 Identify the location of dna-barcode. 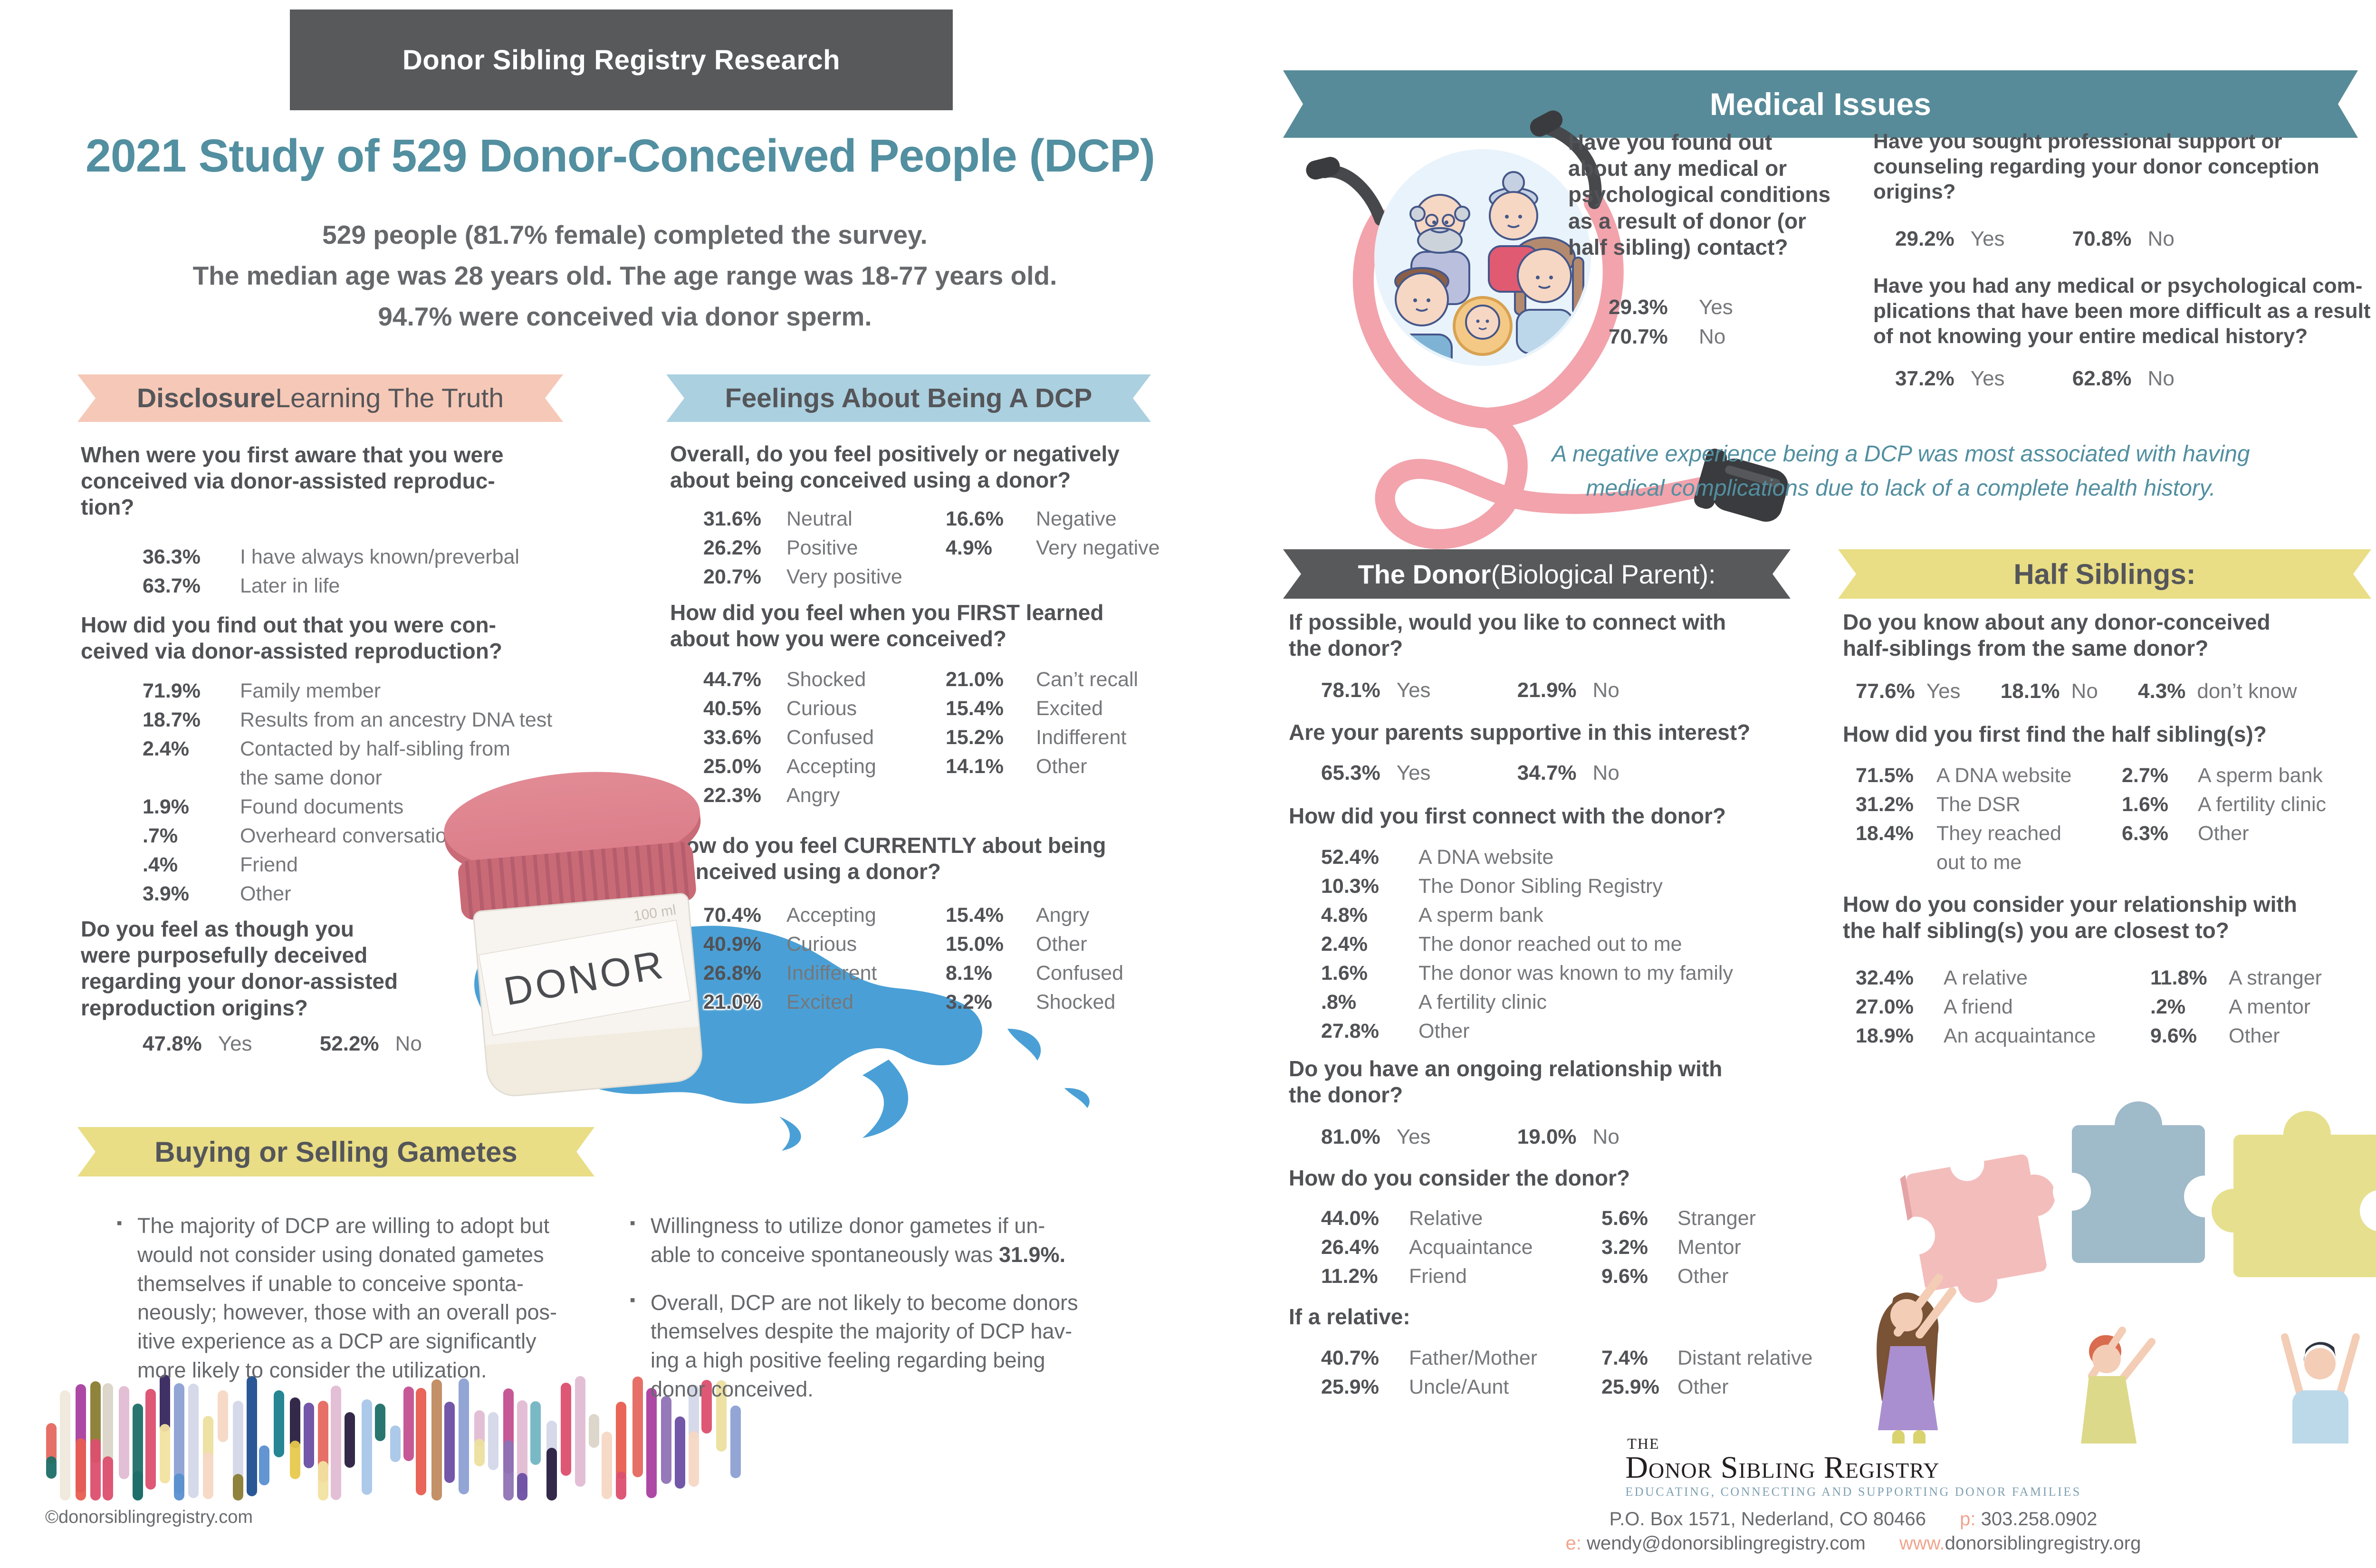
(396, 1437).